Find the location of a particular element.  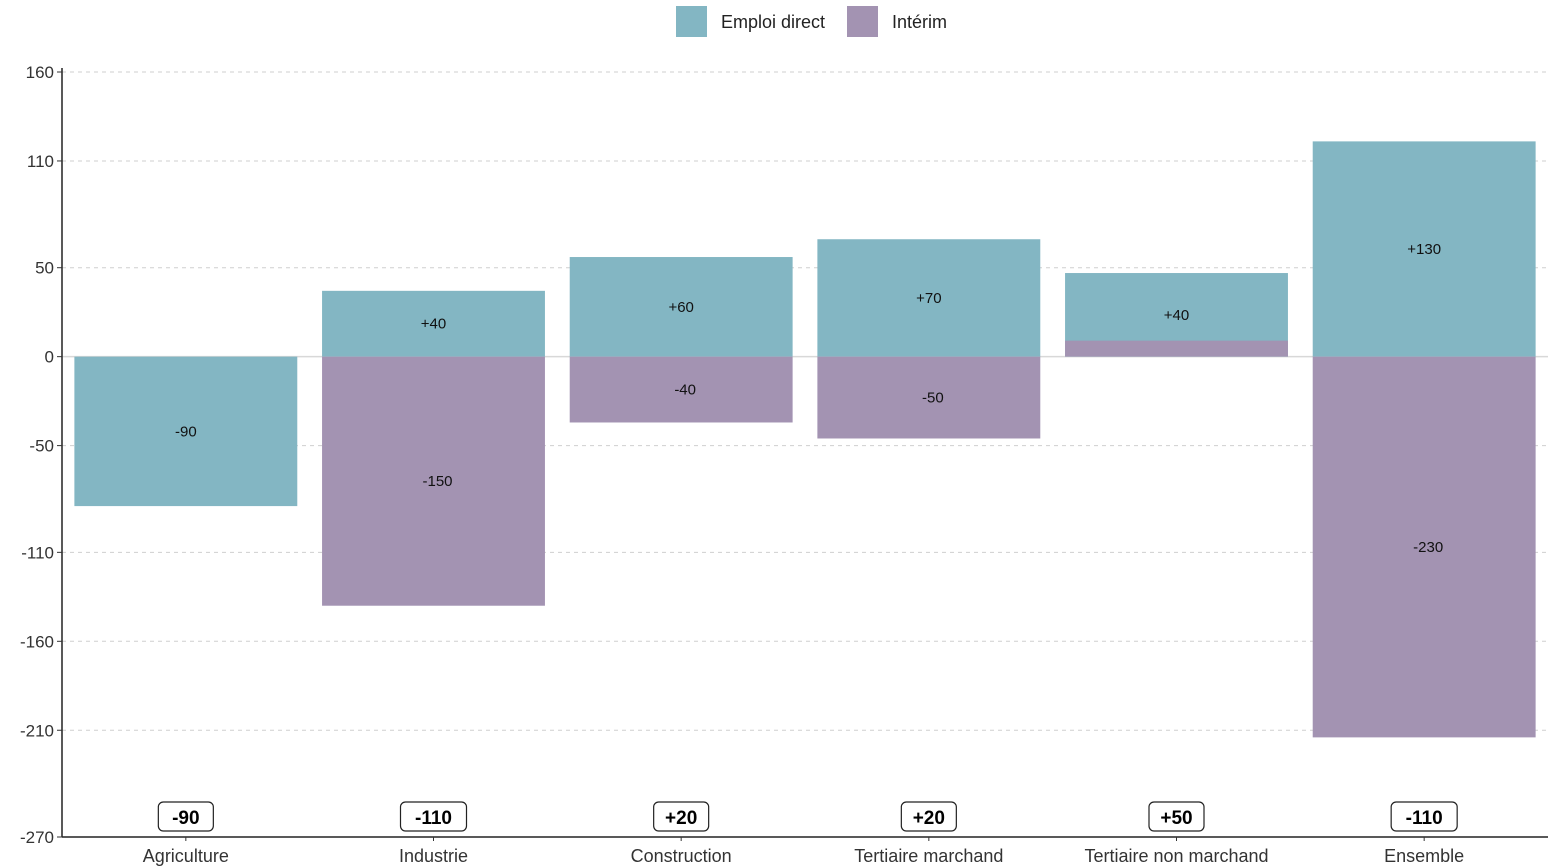

x-category-label: Tertiaire non marchand is located at coordinates (1176, 856).